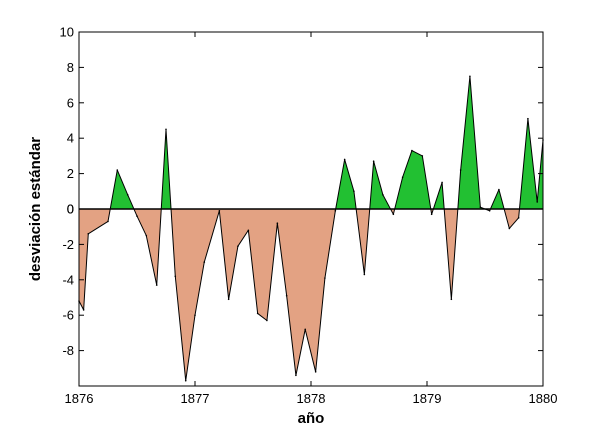  I want to click on x-axis-title: año, so click(311, 418).